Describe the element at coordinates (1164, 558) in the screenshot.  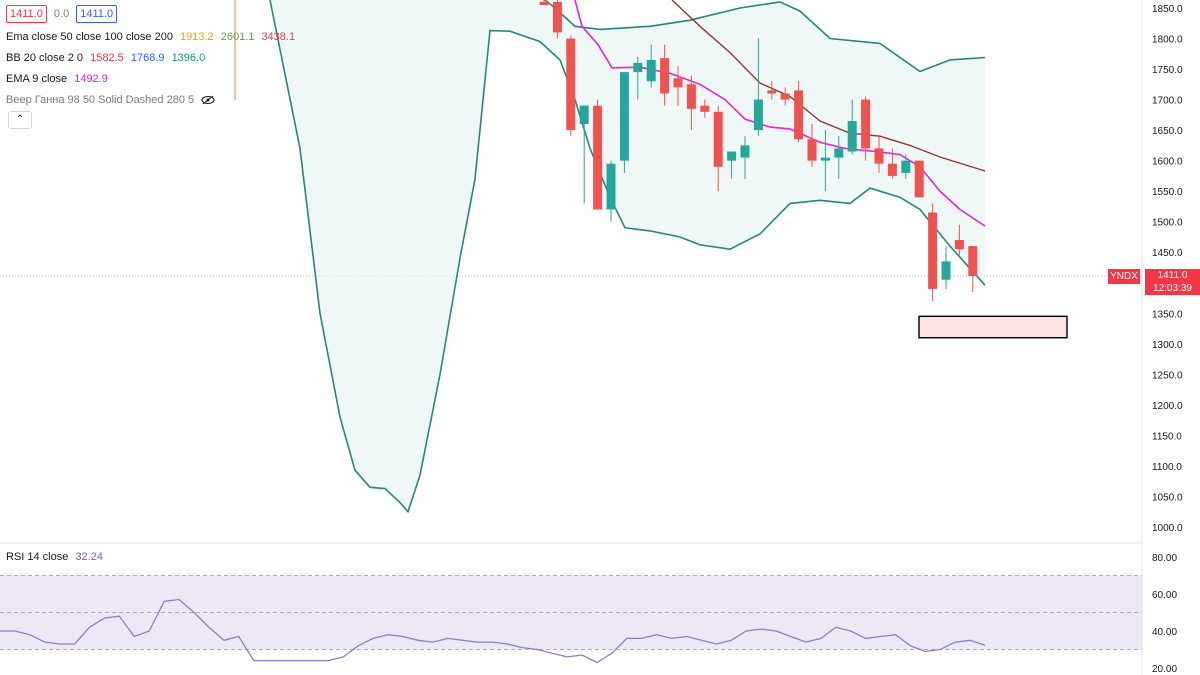
I see `rsi-tick-label: 80.00` at that location.